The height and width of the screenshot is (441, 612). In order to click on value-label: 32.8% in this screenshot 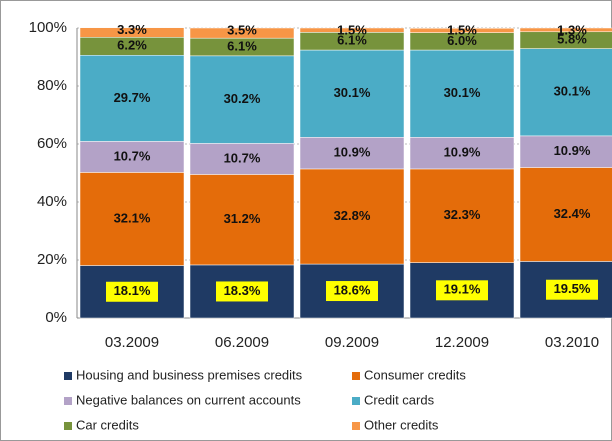, I will do `click(352, 215)`.